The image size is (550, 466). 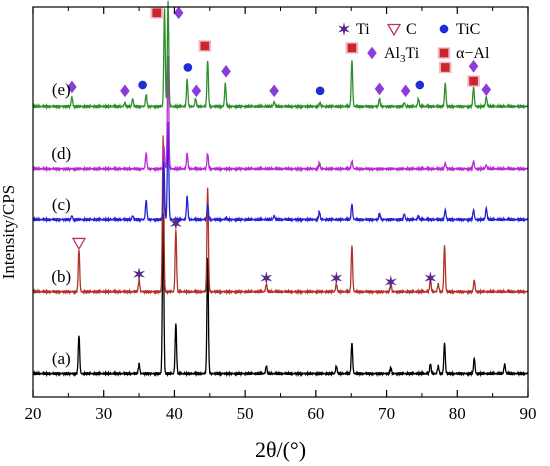 I want to click on x-tick-label: 70, so click(x=386, y=413).